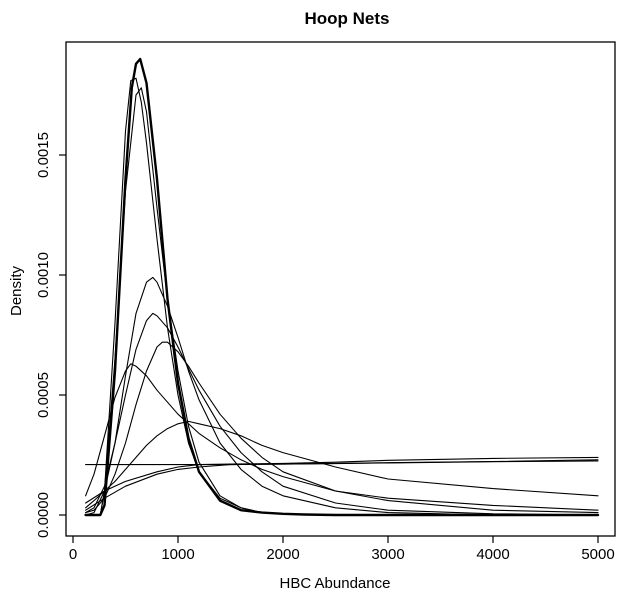 The width and height of the screenshot is (617, 594). I want to click on x-axis: 0 1000 2000 3000 4000 5000, so click(342, 549).